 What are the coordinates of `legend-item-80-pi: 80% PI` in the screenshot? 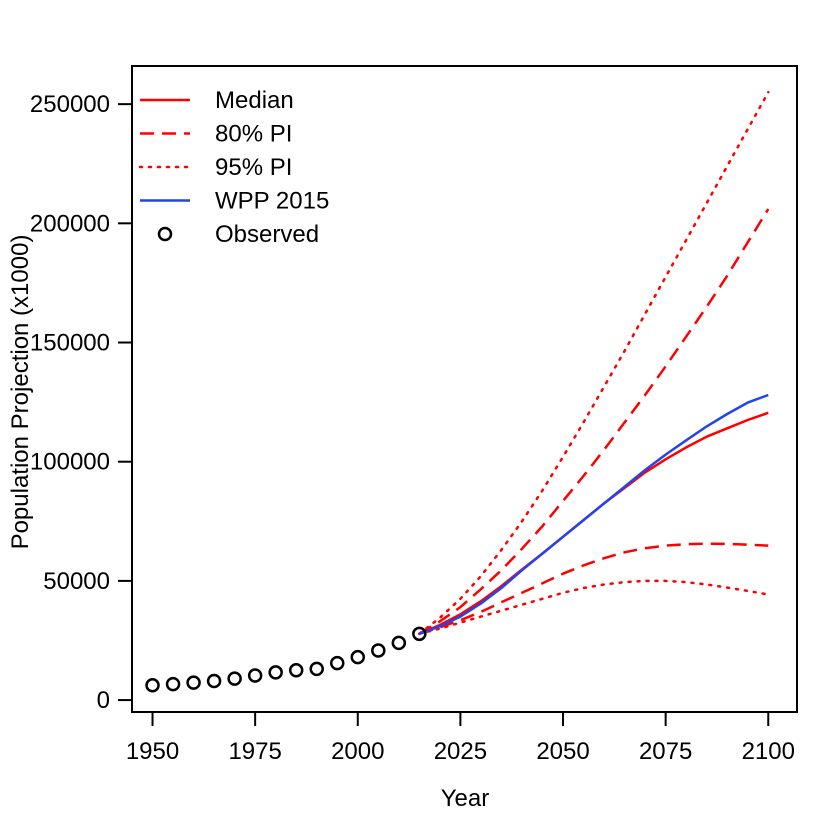 It's located at (216, 134).